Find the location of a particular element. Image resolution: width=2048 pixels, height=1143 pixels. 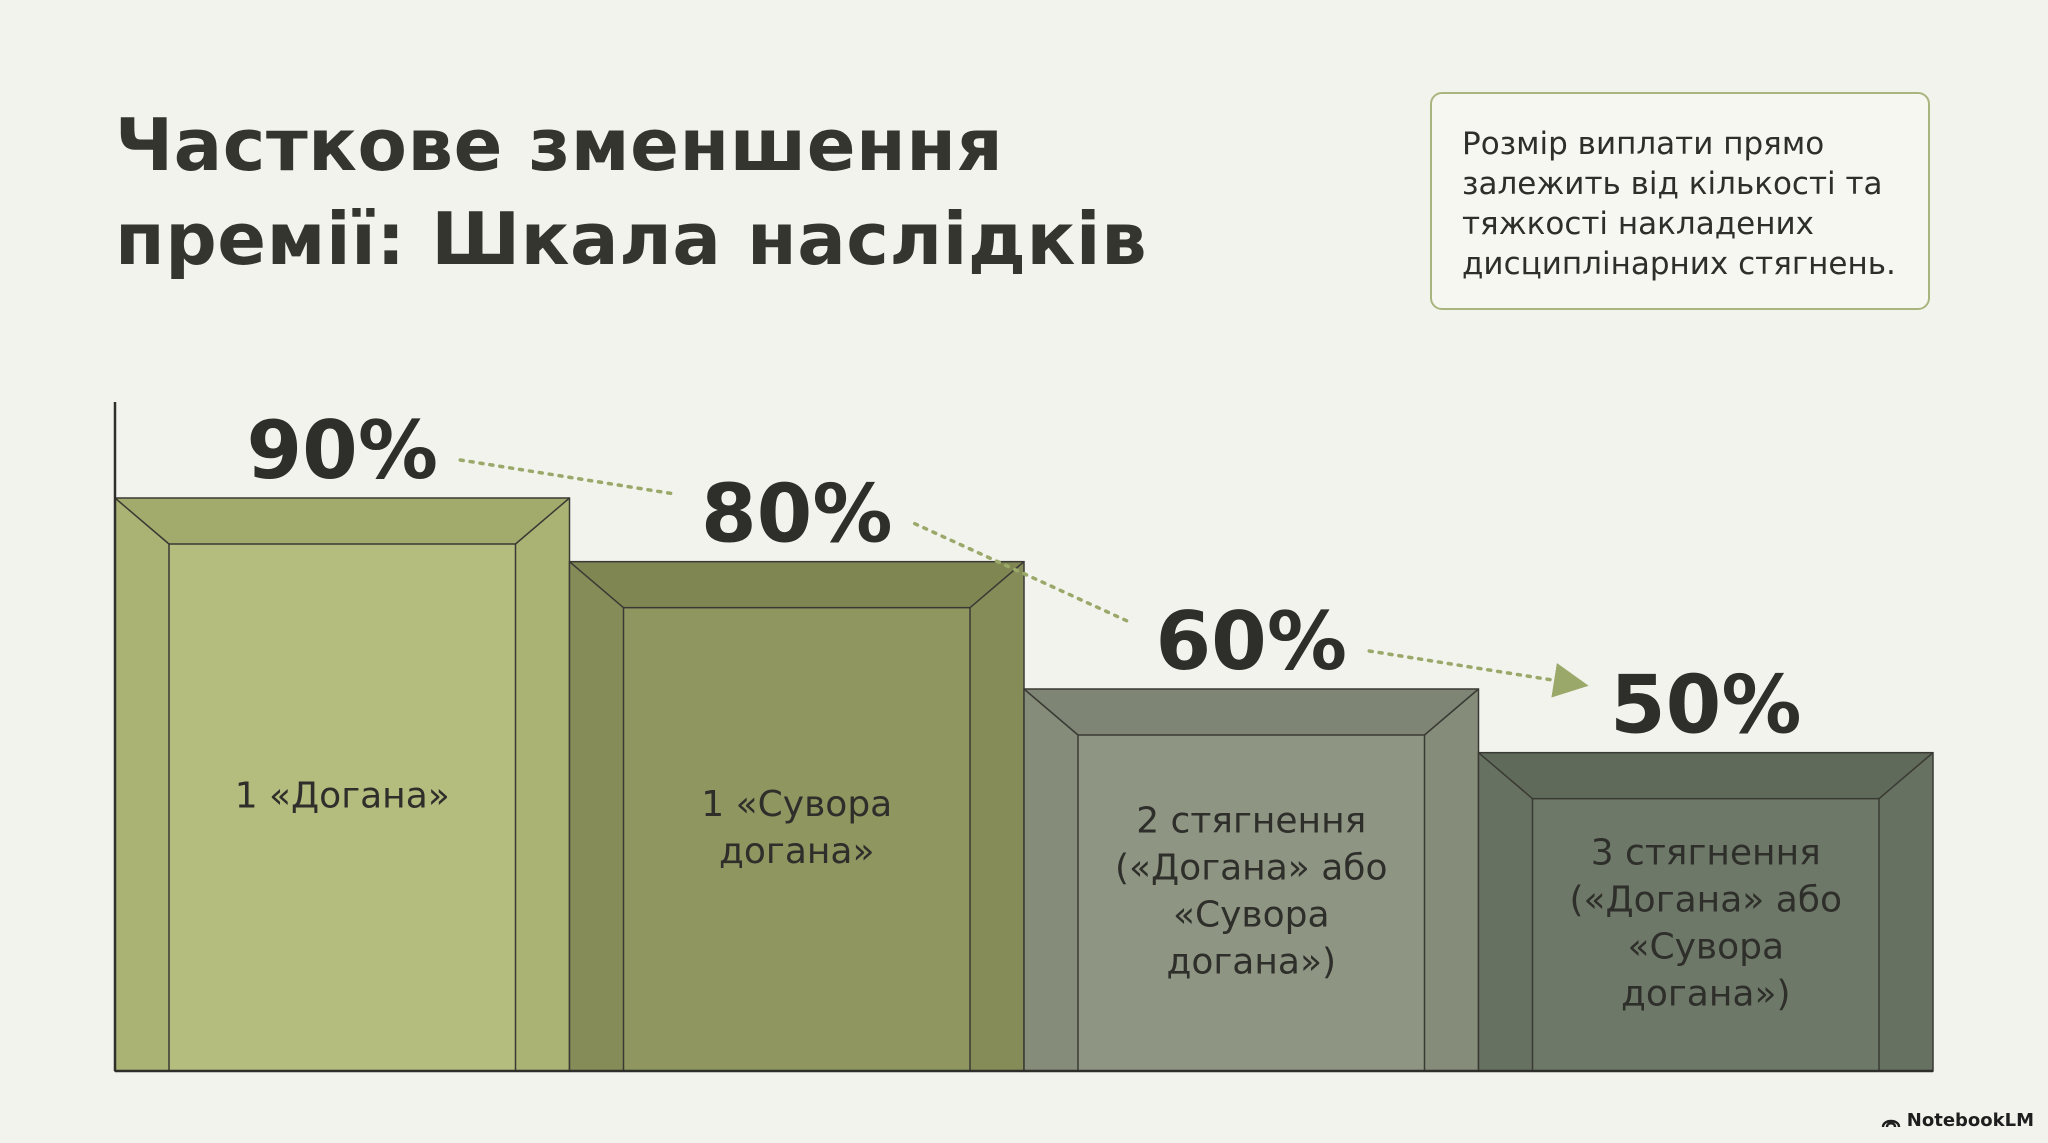

category-label-3-line-3: «Сувора is located at coordinates (1251, 915).